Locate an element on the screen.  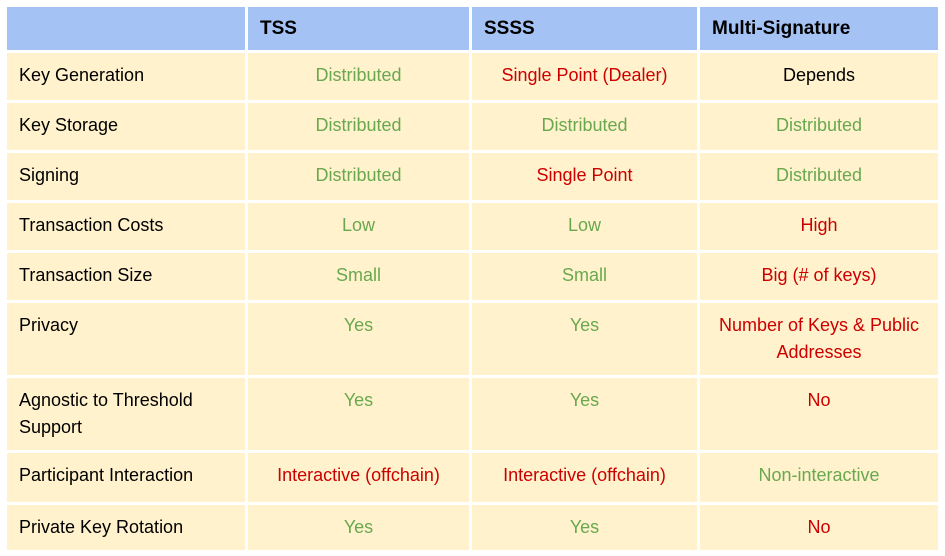
cell-ssss: Single Point (Dealer) is located at coordinates (584, 76).